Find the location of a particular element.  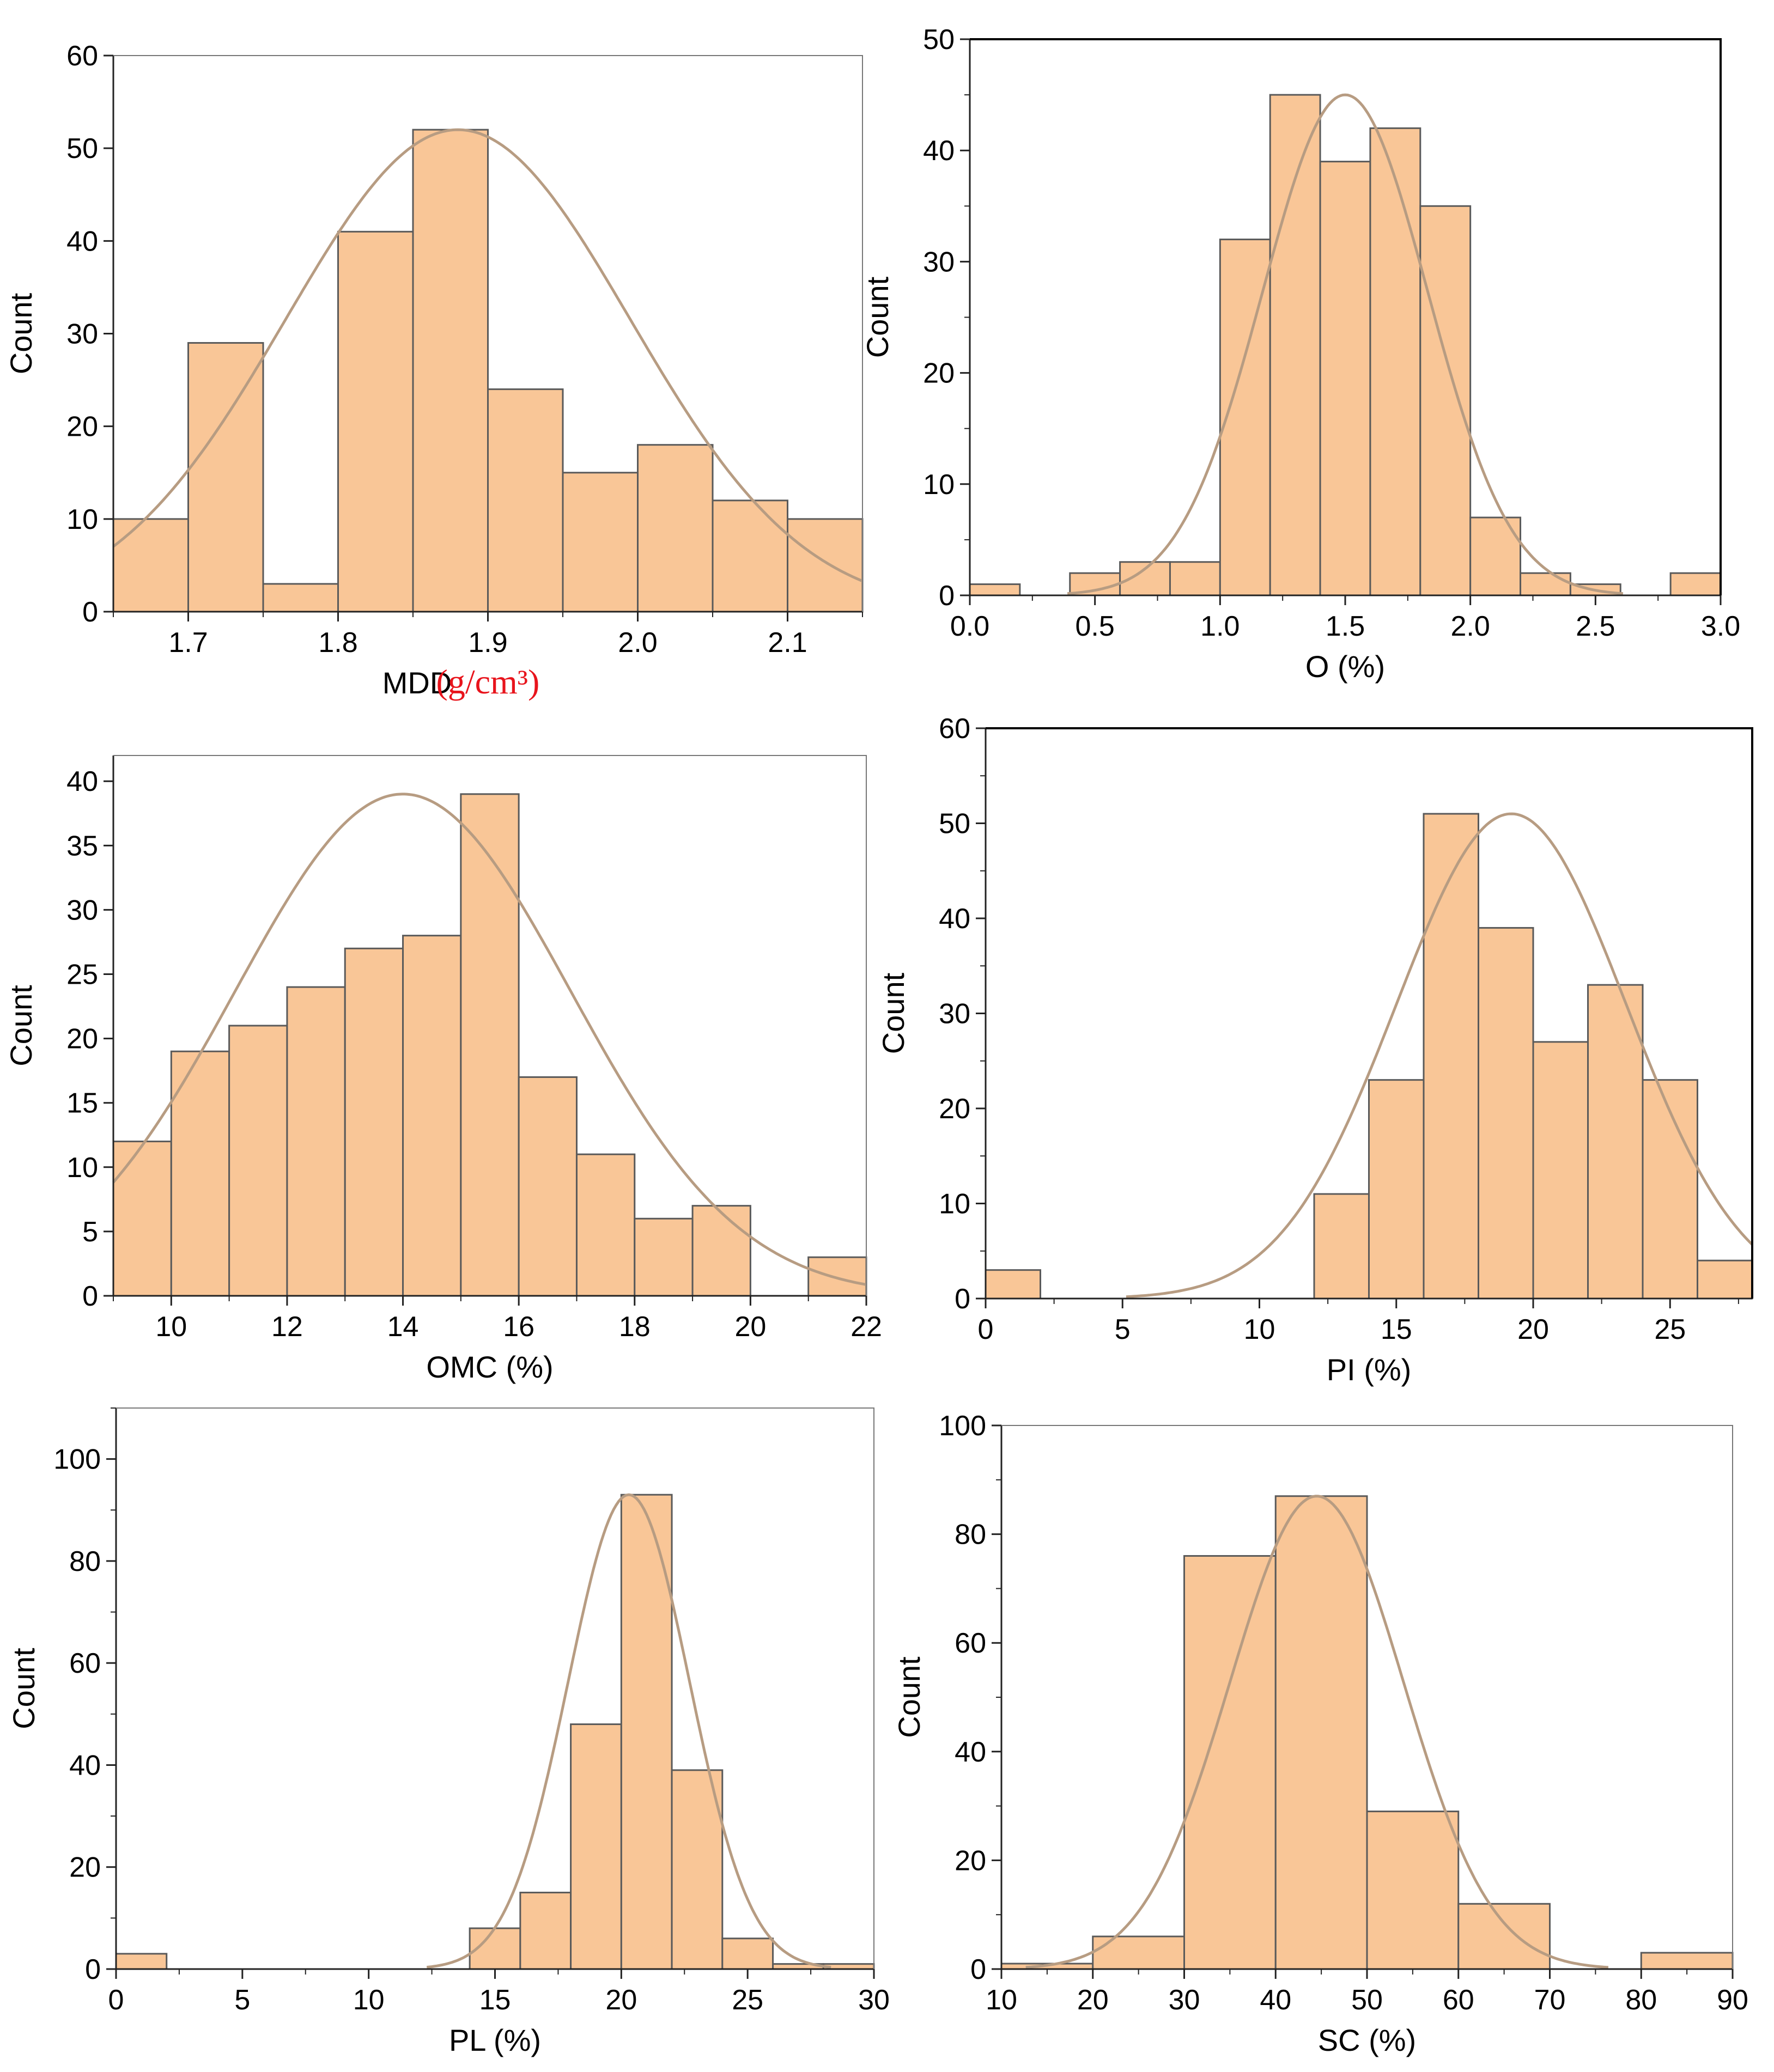

xlabel-mdd: MDD is located at coordinates (417, 683).